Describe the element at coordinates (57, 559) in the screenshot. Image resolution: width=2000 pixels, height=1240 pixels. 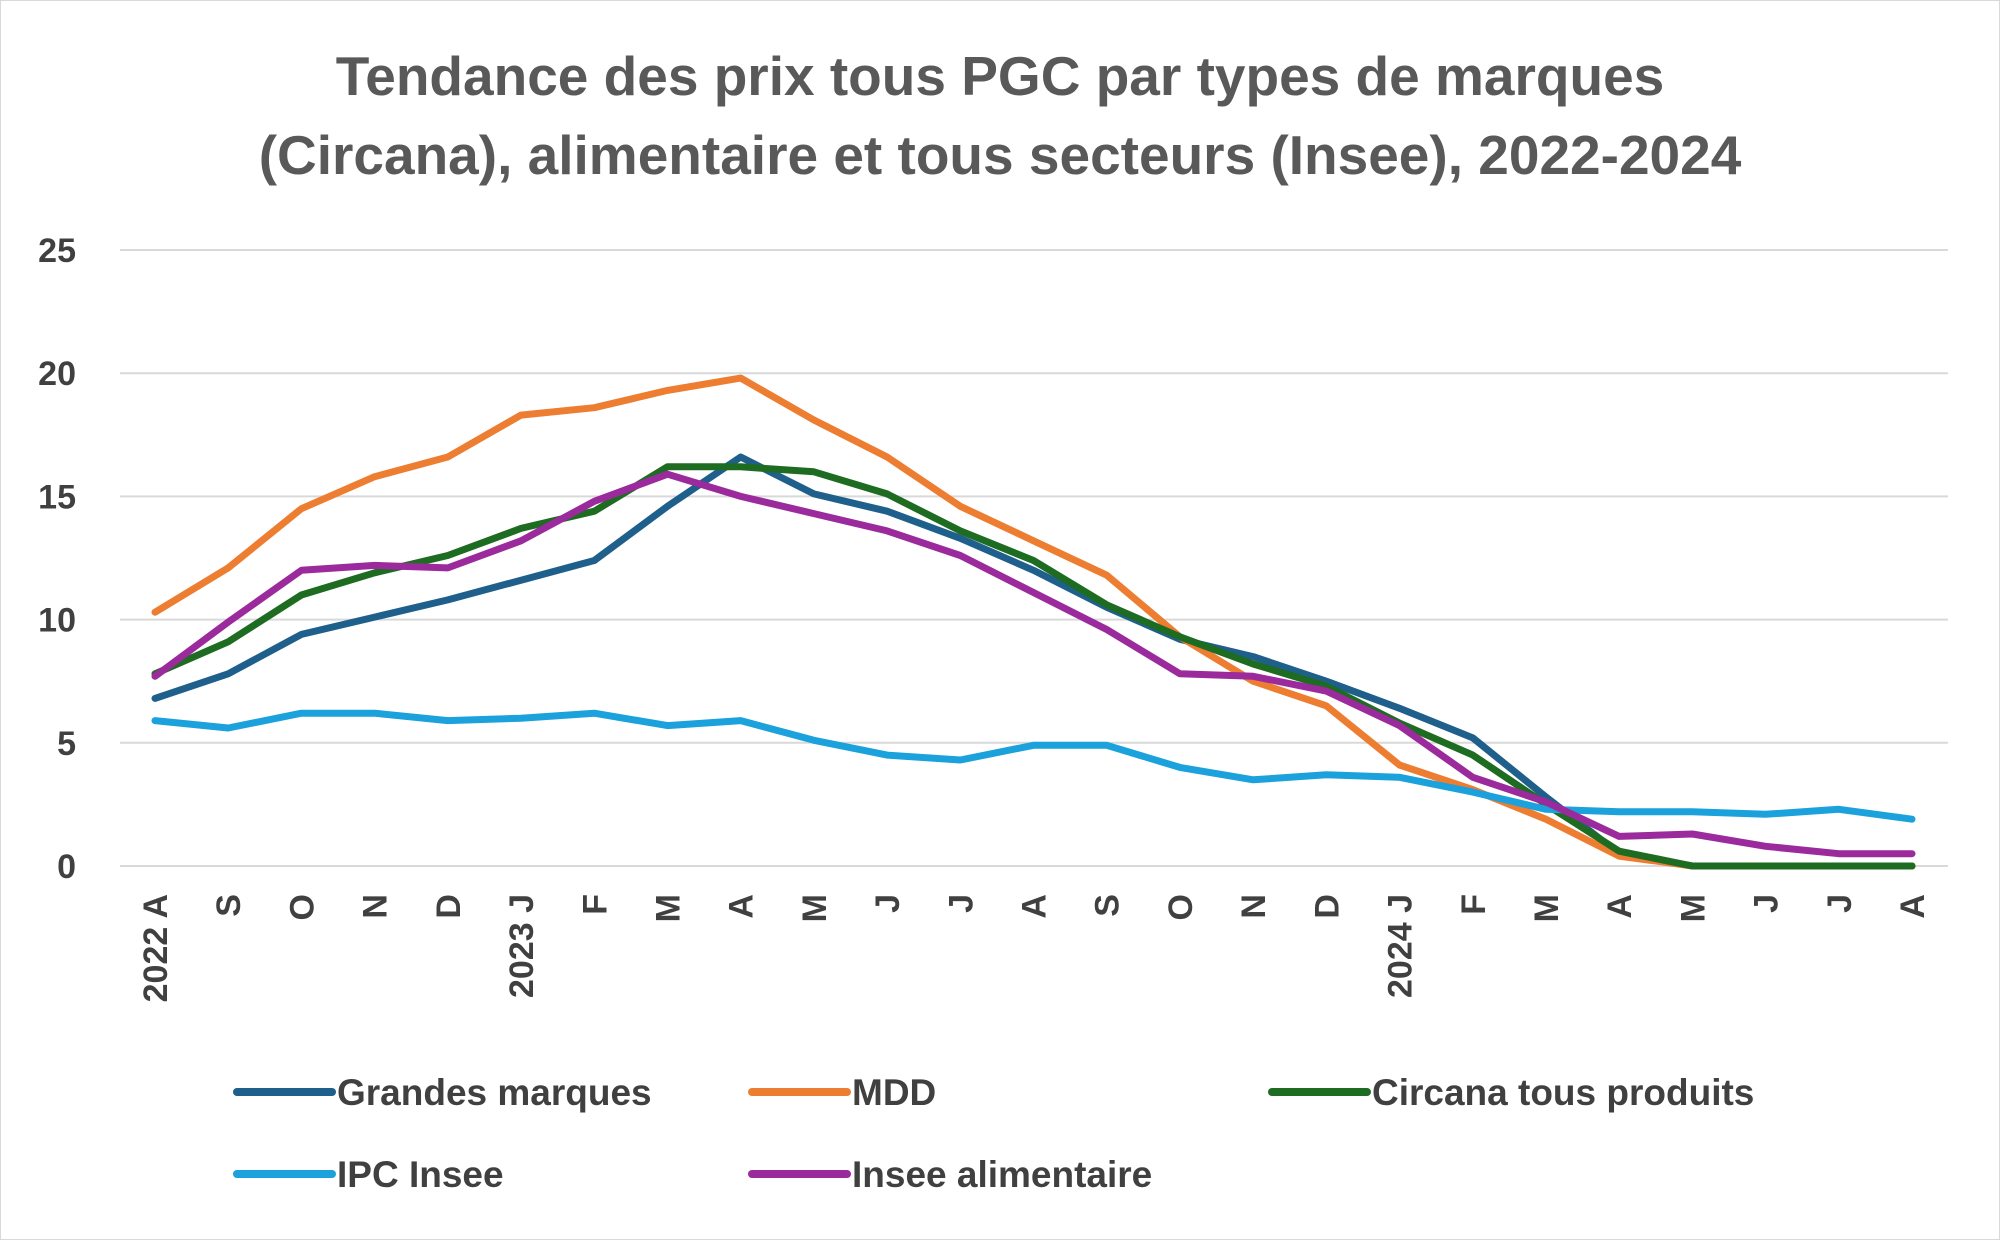
I see `y-axis-ticks: 0 5 10 15 20 25` at that location.